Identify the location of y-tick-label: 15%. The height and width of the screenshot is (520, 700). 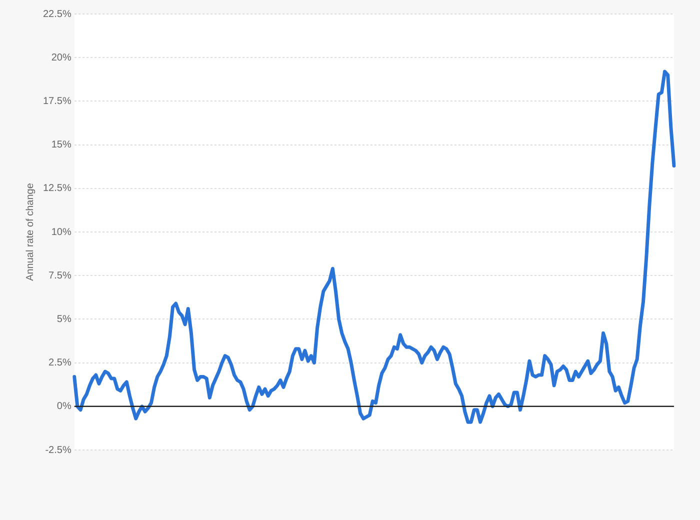
(61, 145).